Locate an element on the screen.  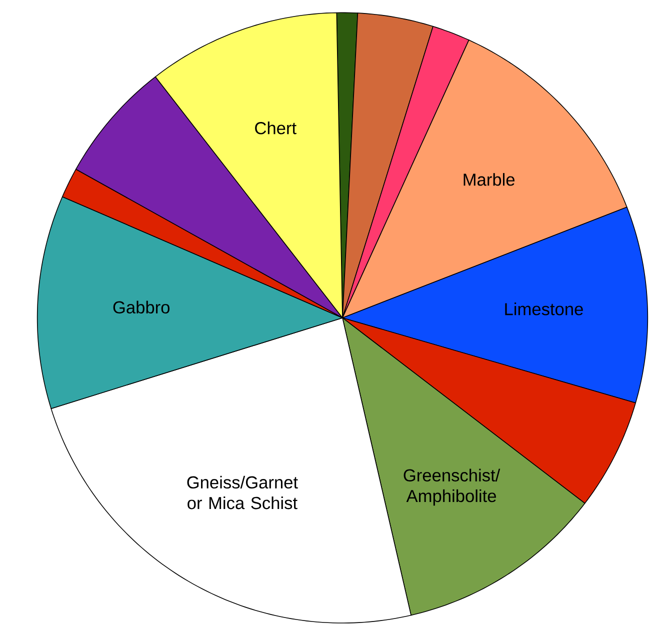
slice-label: Greenschist/ Amphibolite is located at coordinates (452, 487).